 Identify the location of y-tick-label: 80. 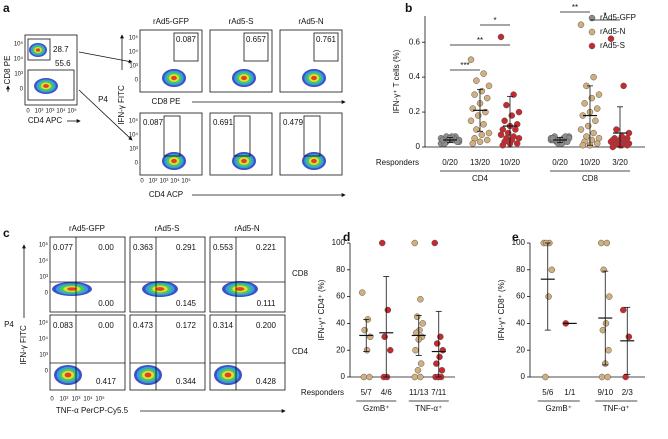
(340, 269).